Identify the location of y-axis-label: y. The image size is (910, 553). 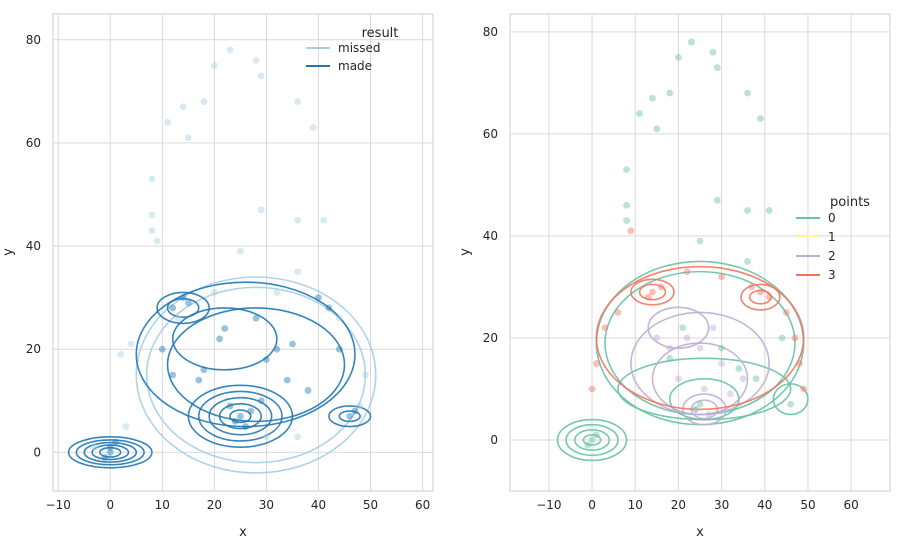
(465, 252).